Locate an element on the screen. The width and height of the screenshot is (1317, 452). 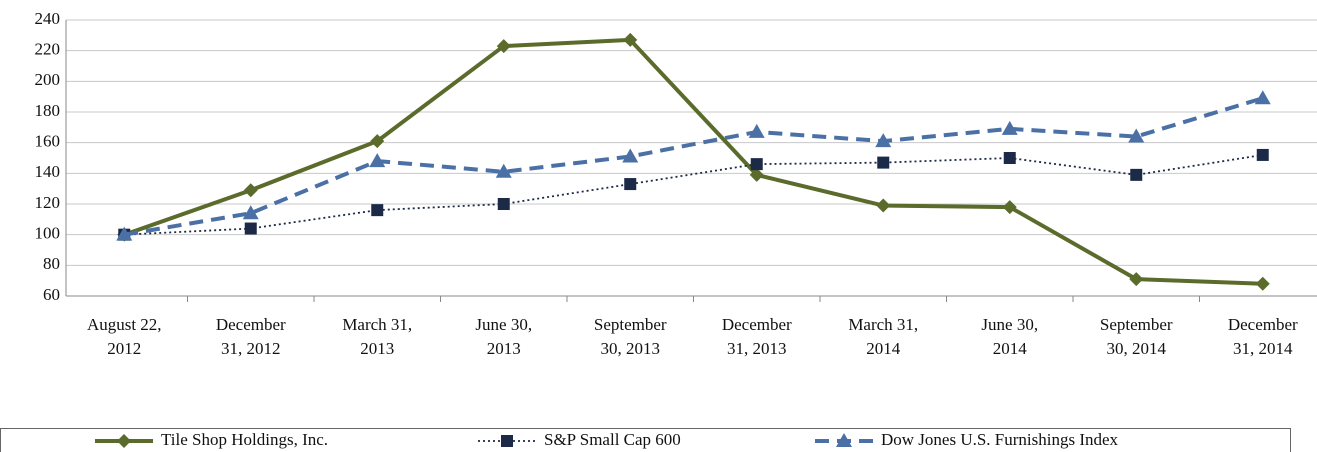
x-tick-label: March 31, 2013 is located at coordinates (377, 336).